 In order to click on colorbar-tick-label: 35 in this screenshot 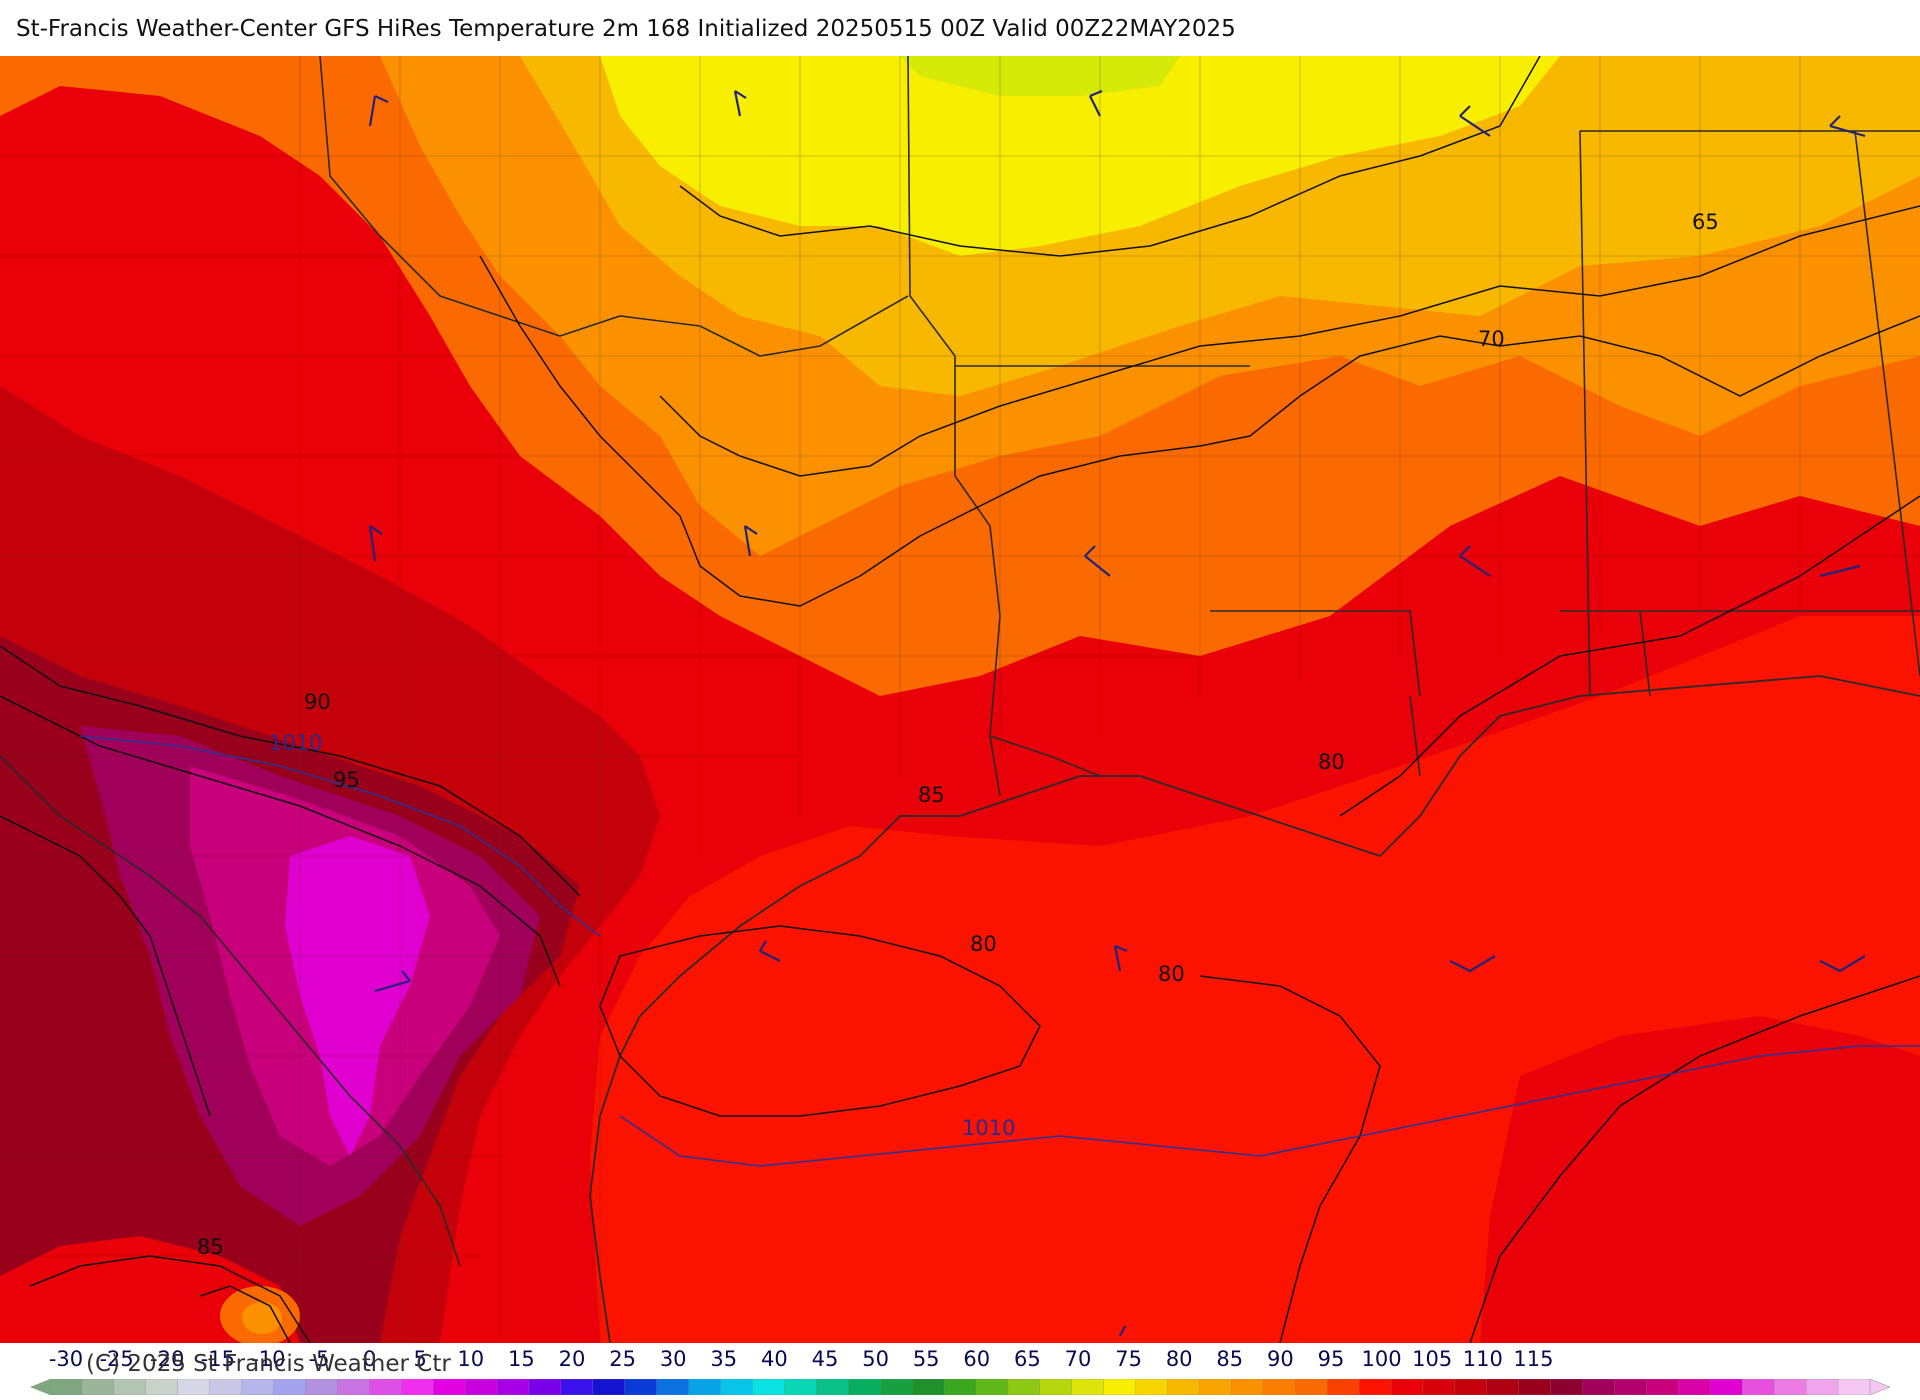, I will do `click(724, 1359)`.